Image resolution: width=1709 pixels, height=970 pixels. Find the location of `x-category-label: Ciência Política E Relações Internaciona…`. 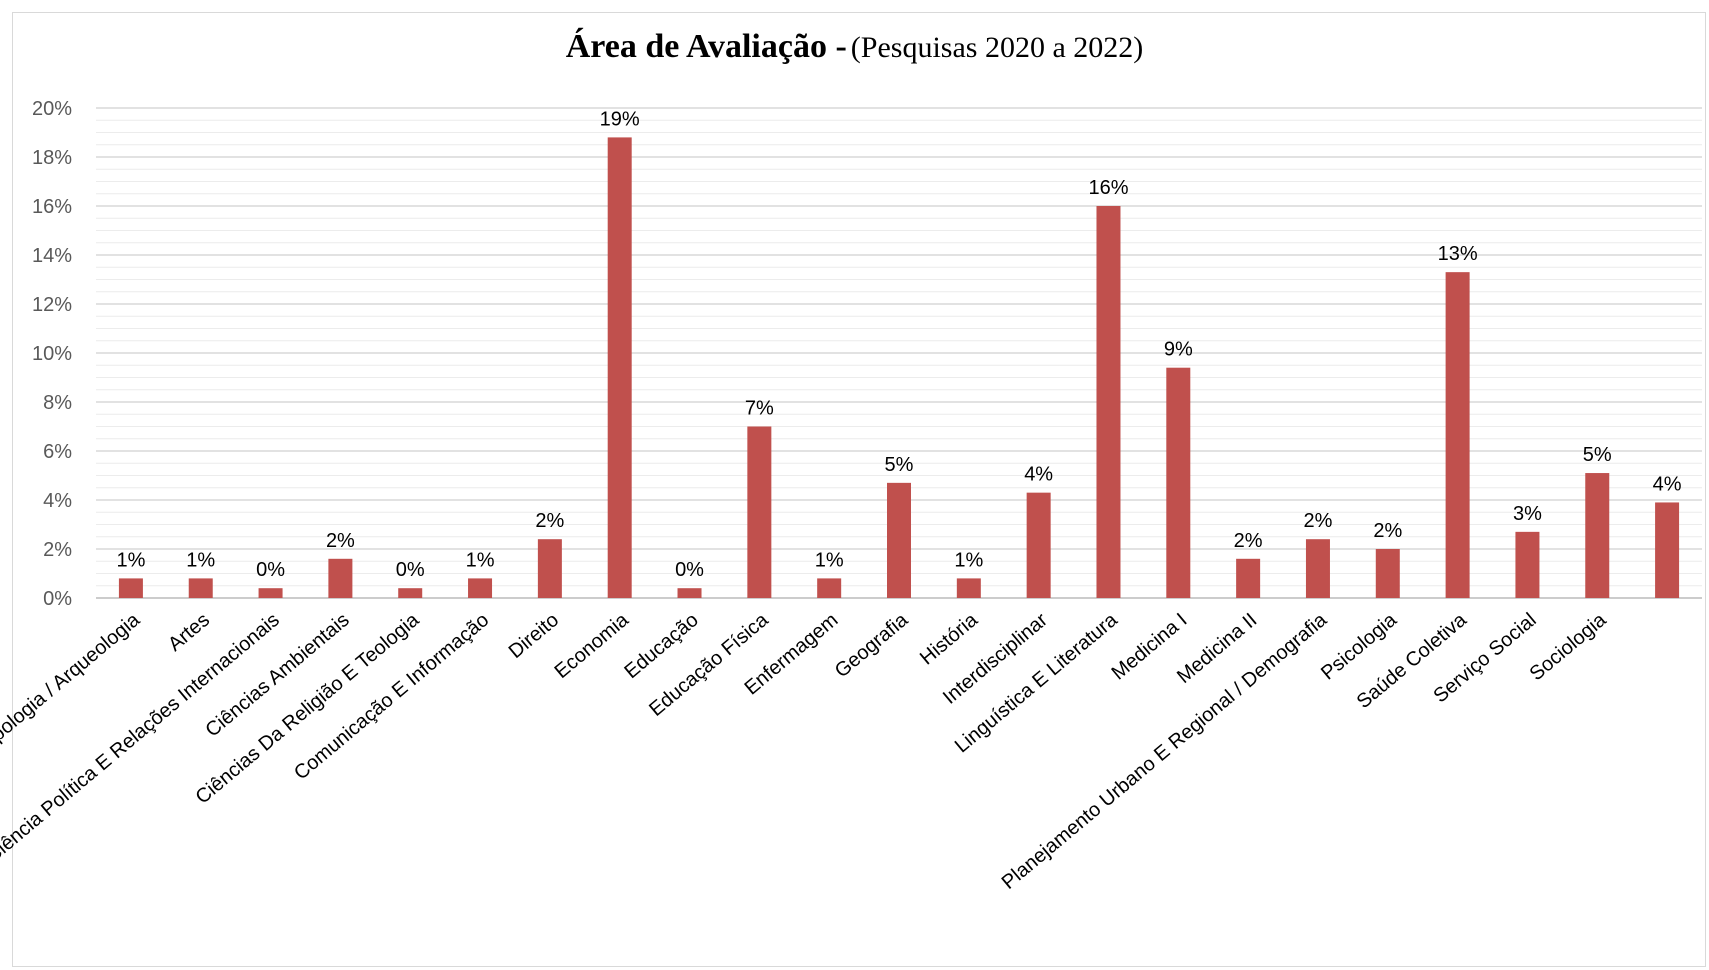

x-category-label: Ciência Política E Relações Internaciona… is located at coordinates (142, 738).